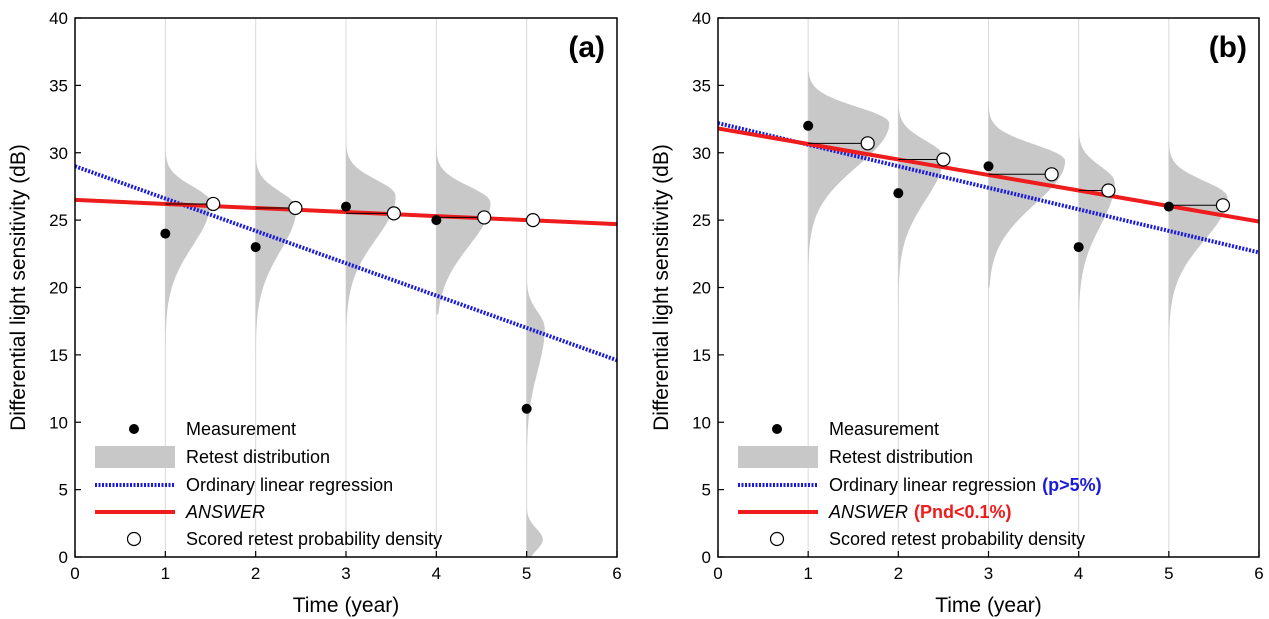 This screenshot has width=1269, height=619. I want to click on panel-label: (b), so click(1228, 47).